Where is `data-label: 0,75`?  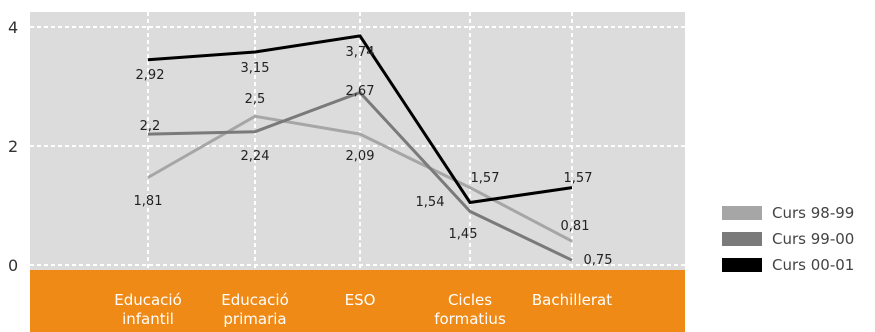 data-label: 0,75 is located at coordinates (598, 260).